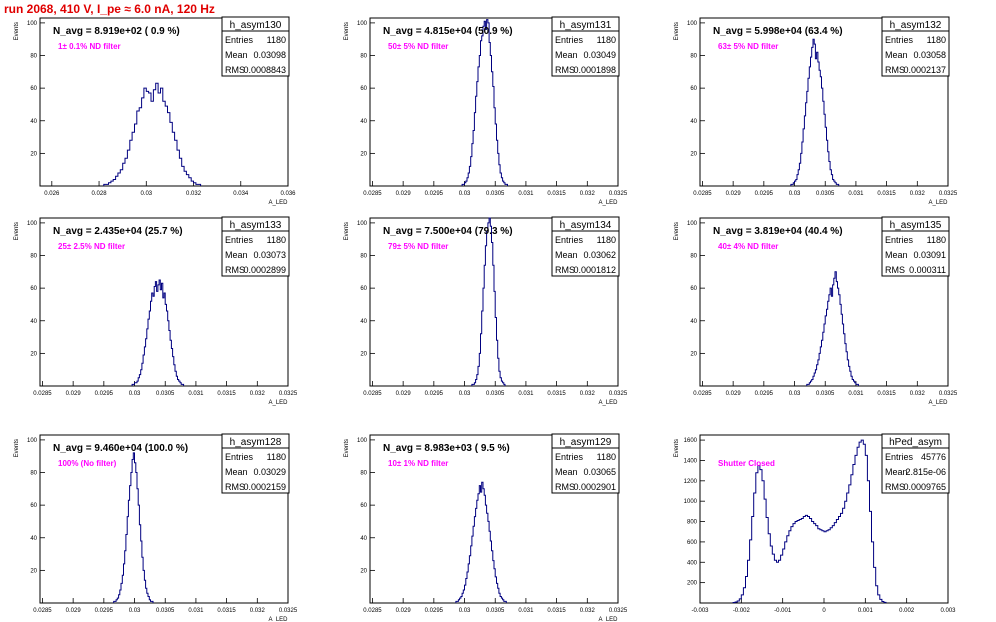 This screenshot has width=996, height=622. I want to click on filter-note: 10± 1% ND filter, so click(418, 463).